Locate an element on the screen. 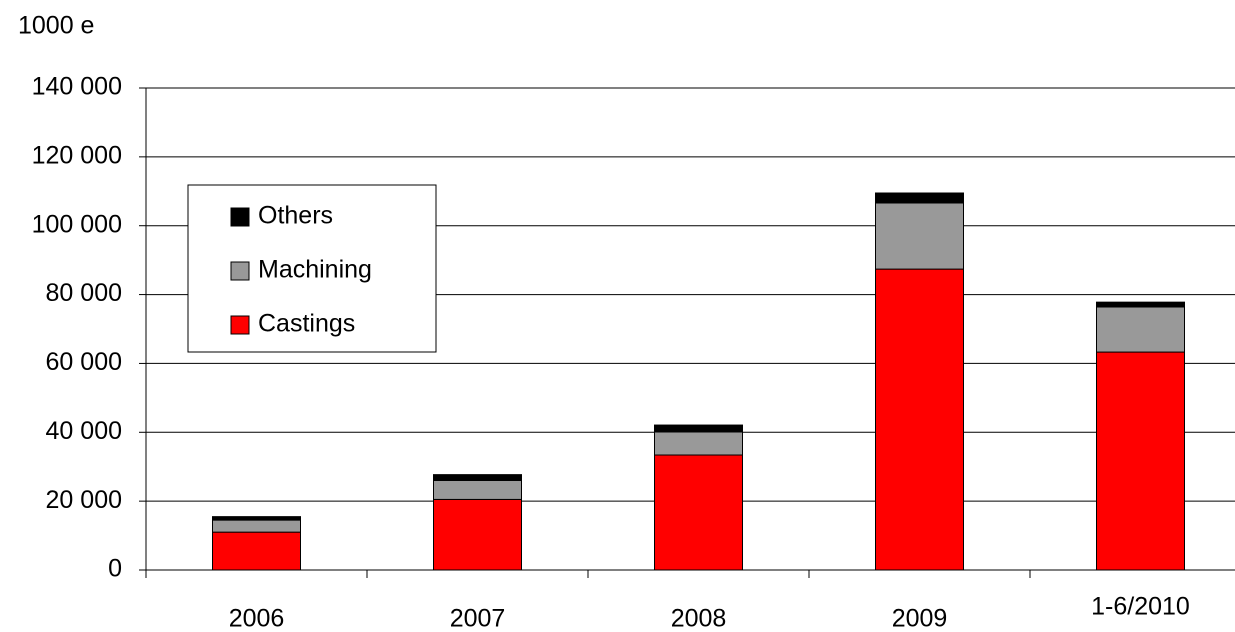 The image size is (1235, 632). y-tick-label: 60 000 is located at coordinates (84, 362).